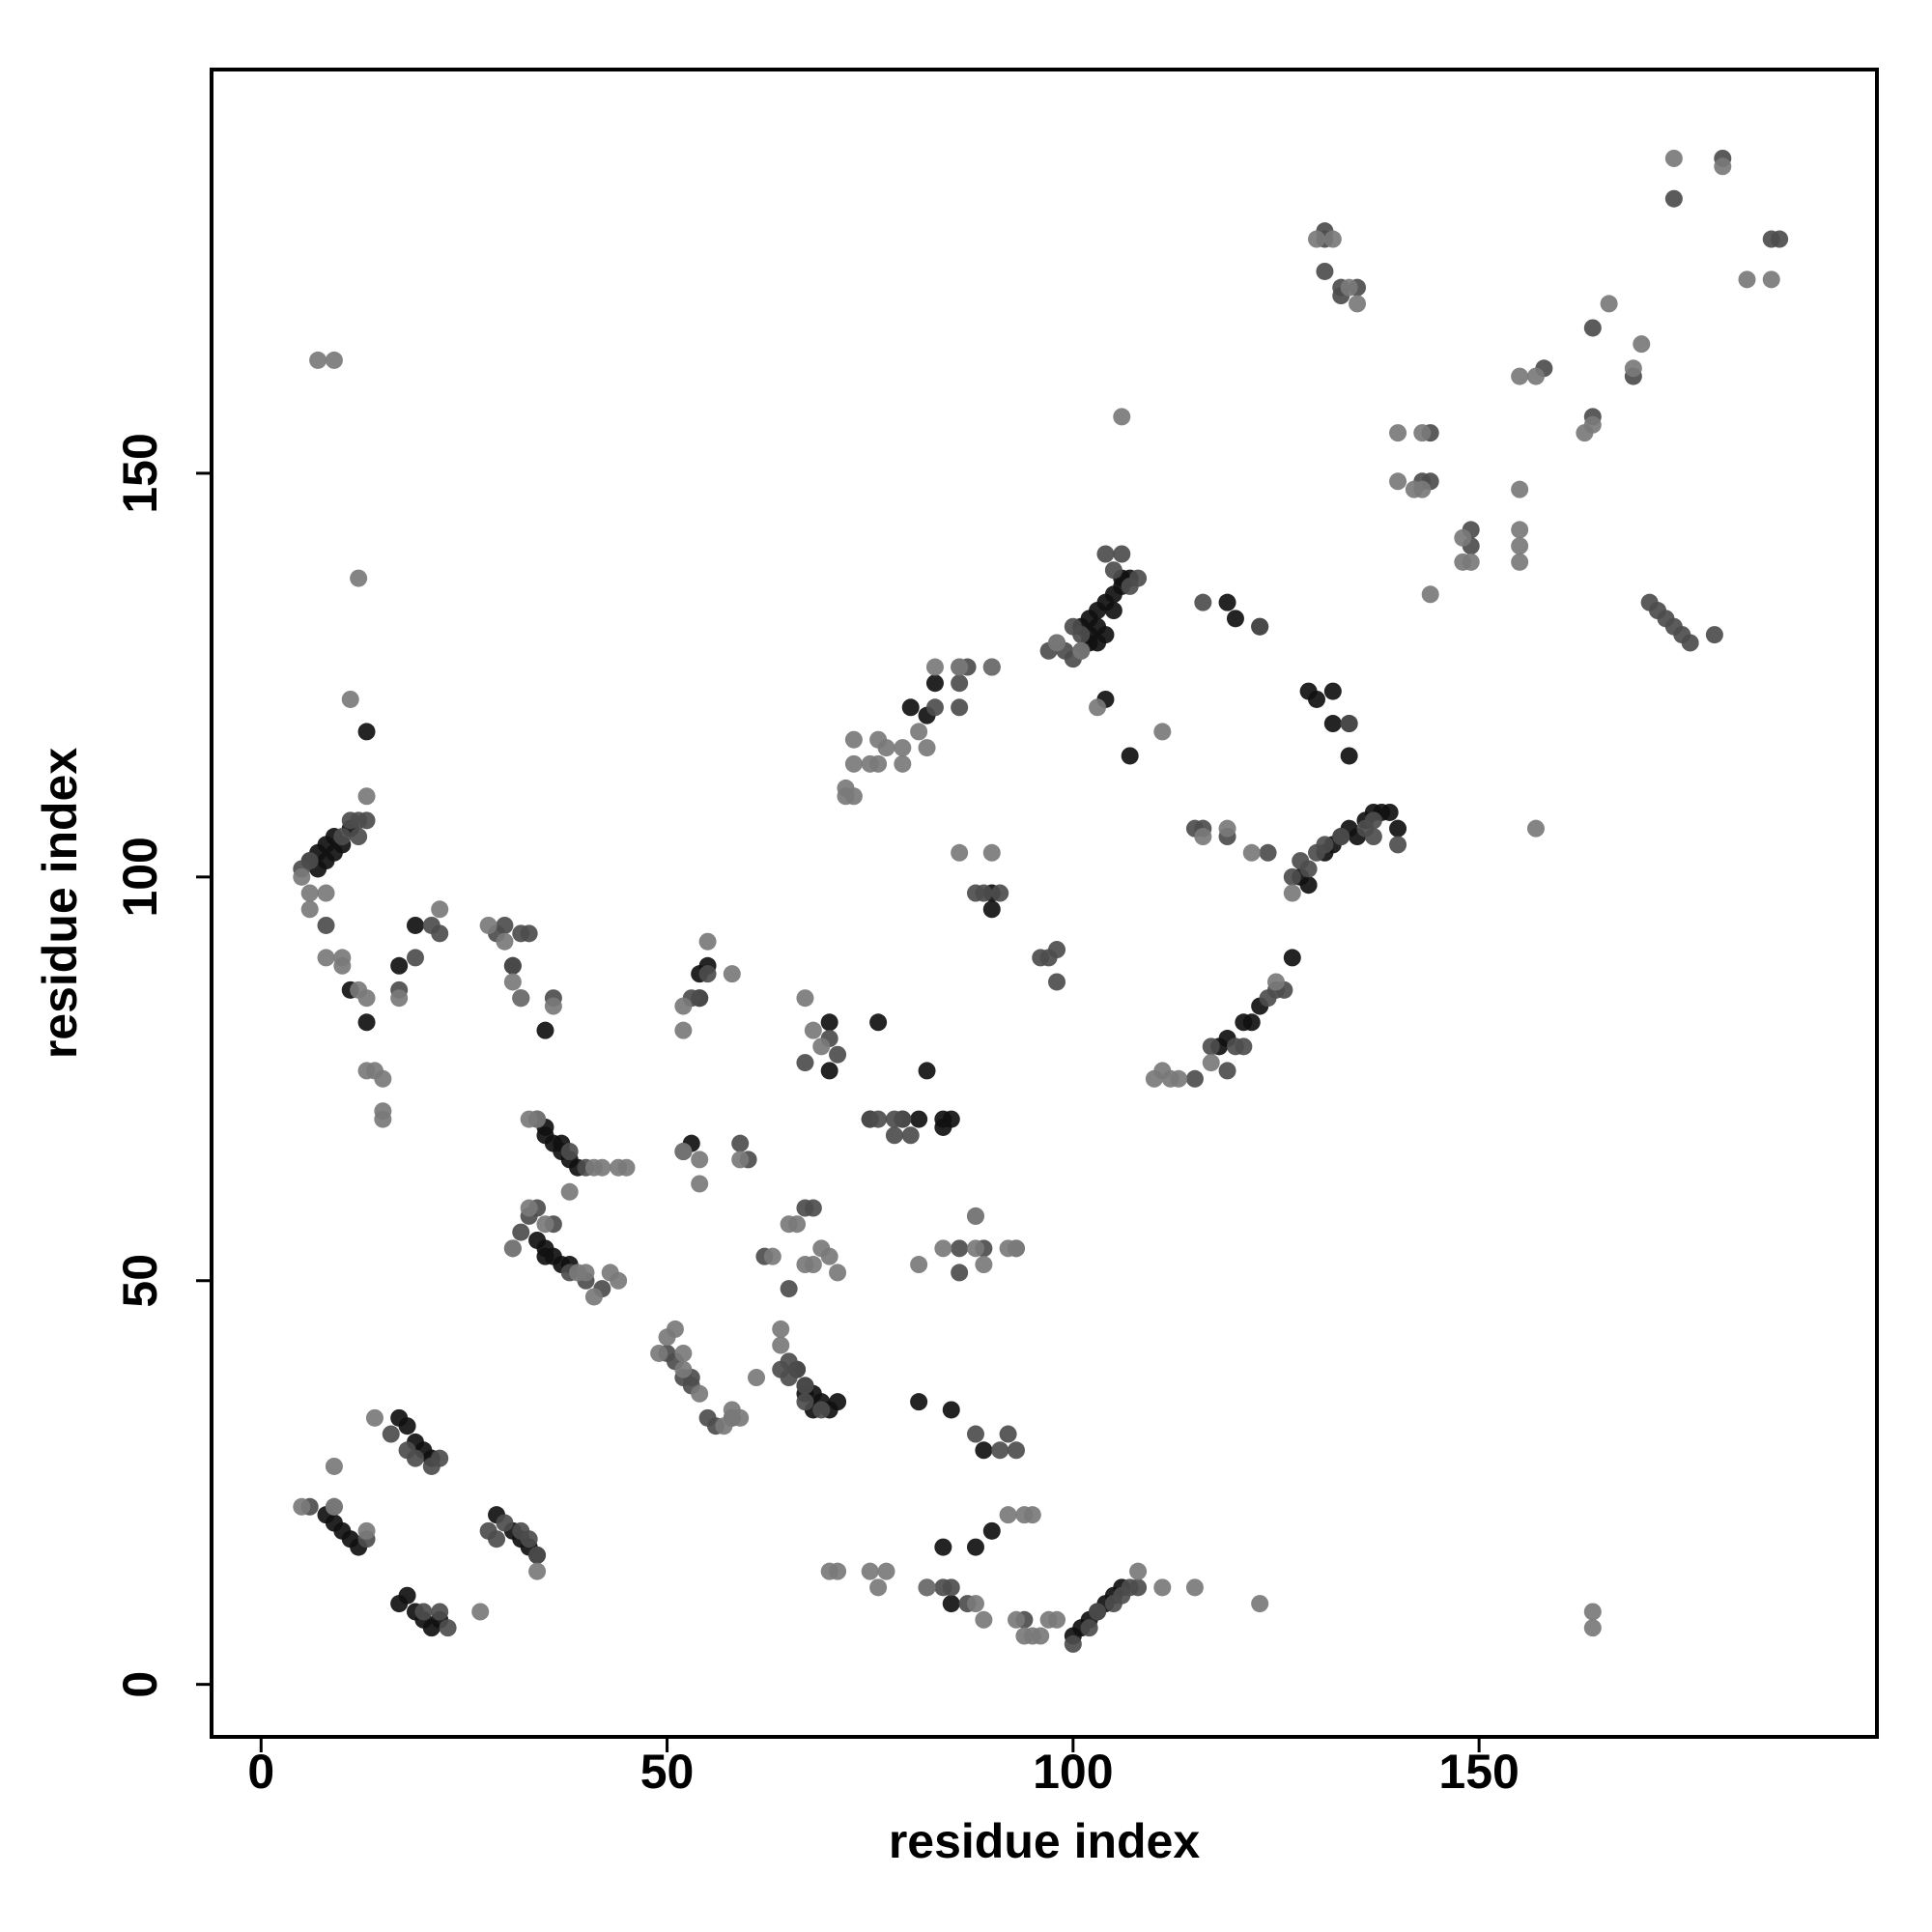 Image resolution: width=1932 pixels, height=1932 pixels. What do you see at coordinates (140, 1684) in the screenshot?
I see `y-tick-label: 0` at bounding box center [140, 1684].